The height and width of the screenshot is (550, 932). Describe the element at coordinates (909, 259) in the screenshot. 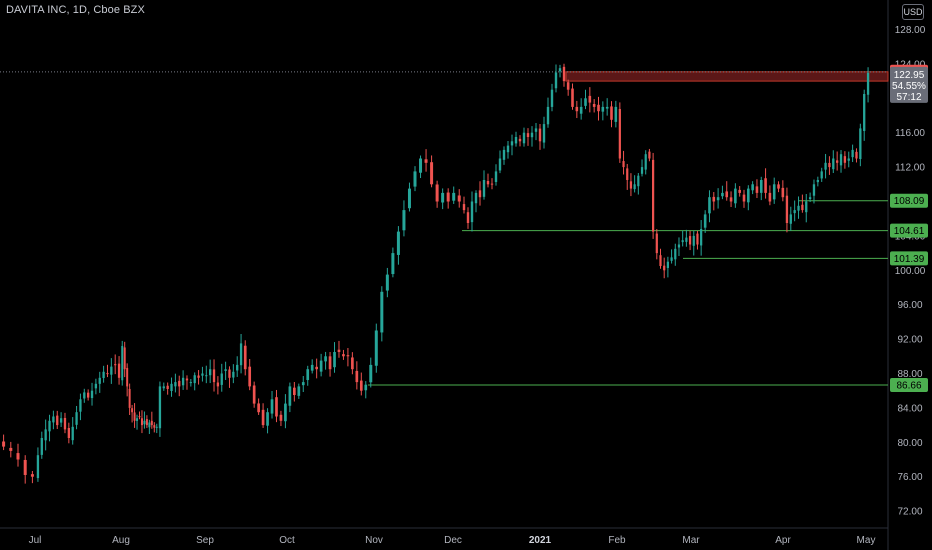

I see `level-price-label: 101.39` at that location.